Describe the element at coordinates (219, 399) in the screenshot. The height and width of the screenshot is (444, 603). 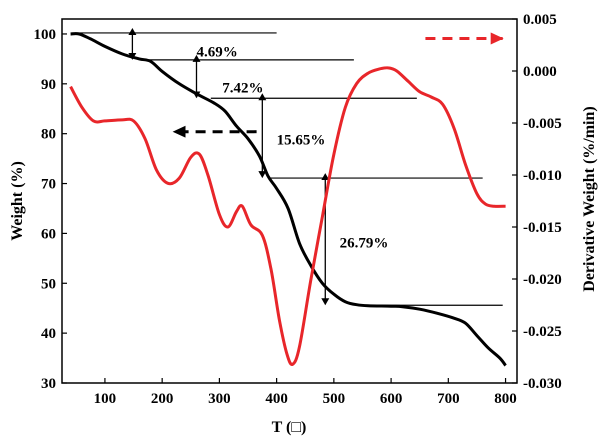
I see `x-tick-label: 300` at that location.